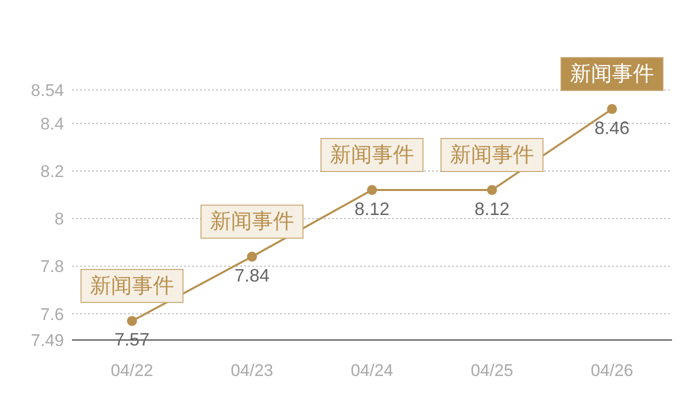 The width and height of the screenshot is (700, 400). Describe the element at coordinates (132, 370) in the screenshot. I see `x-tick-label: 04/22` at that location.